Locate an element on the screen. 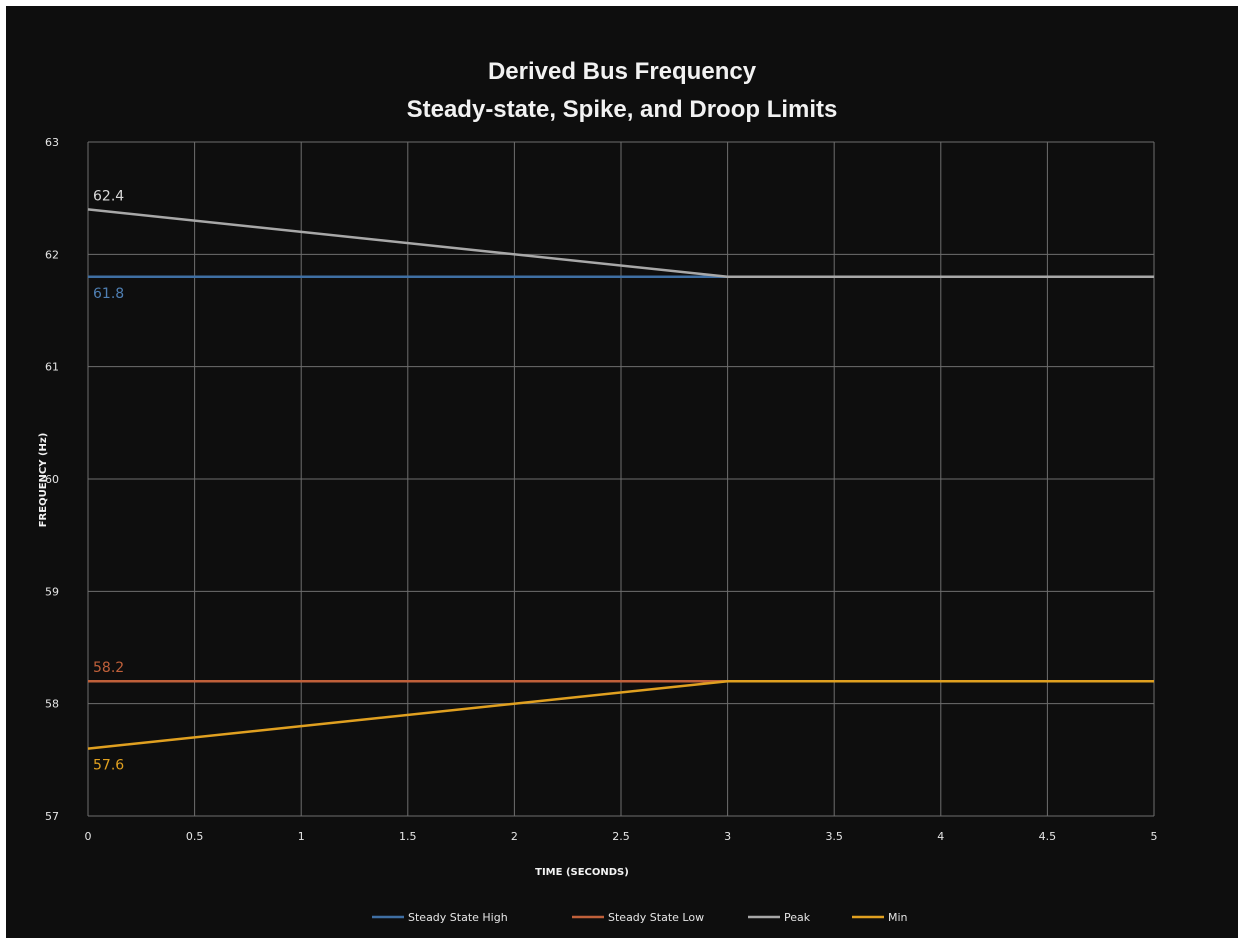 The image size is (1244, 944). x-tick-label: 0 is located at coordinates (88, 836).